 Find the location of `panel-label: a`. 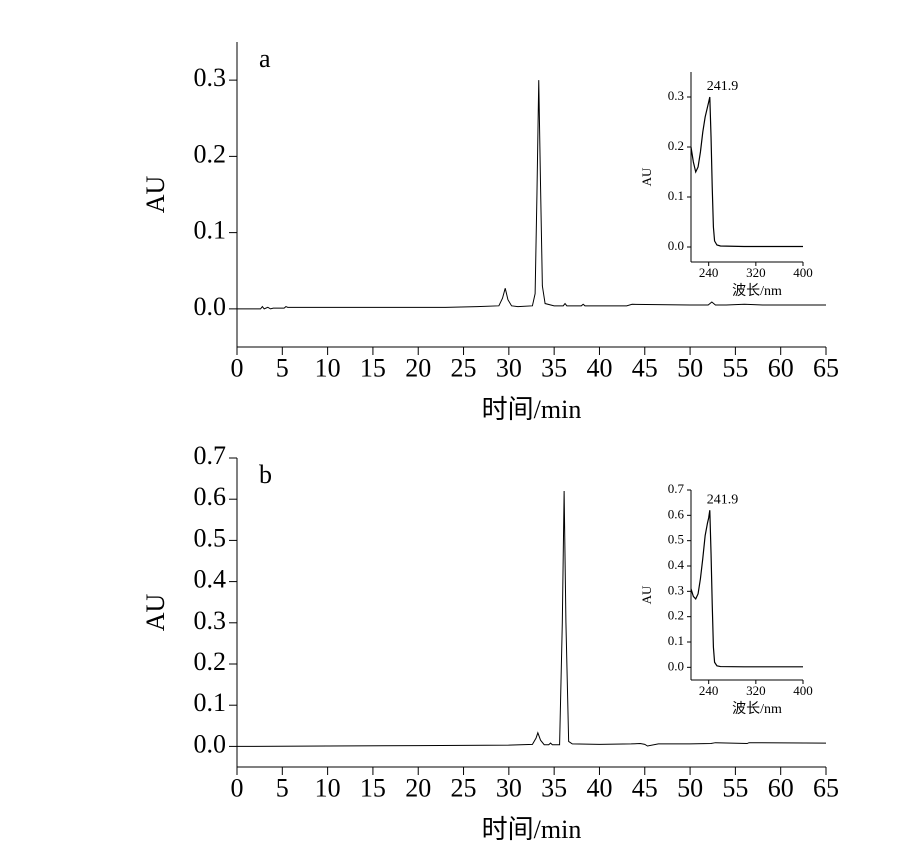

panel-label: a is located at coordinates (265, 58).